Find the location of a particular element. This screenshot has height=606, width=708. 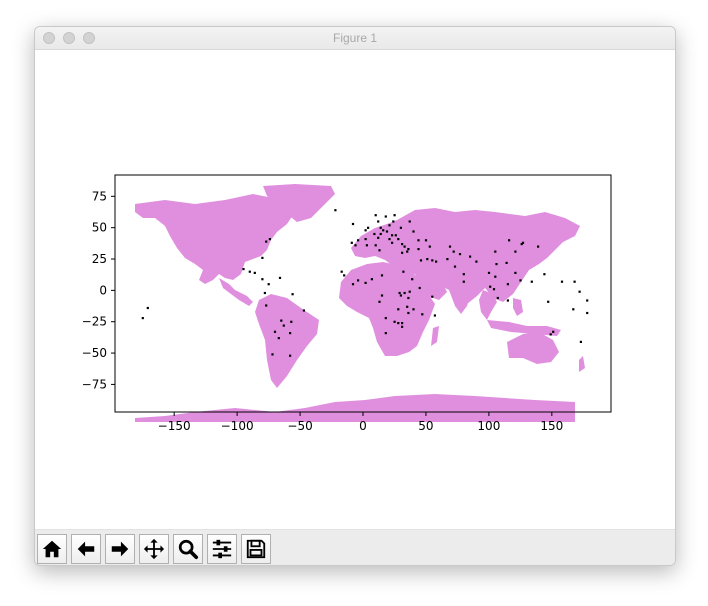

y-tick-label: −75 is located at coordinates (94, 384).